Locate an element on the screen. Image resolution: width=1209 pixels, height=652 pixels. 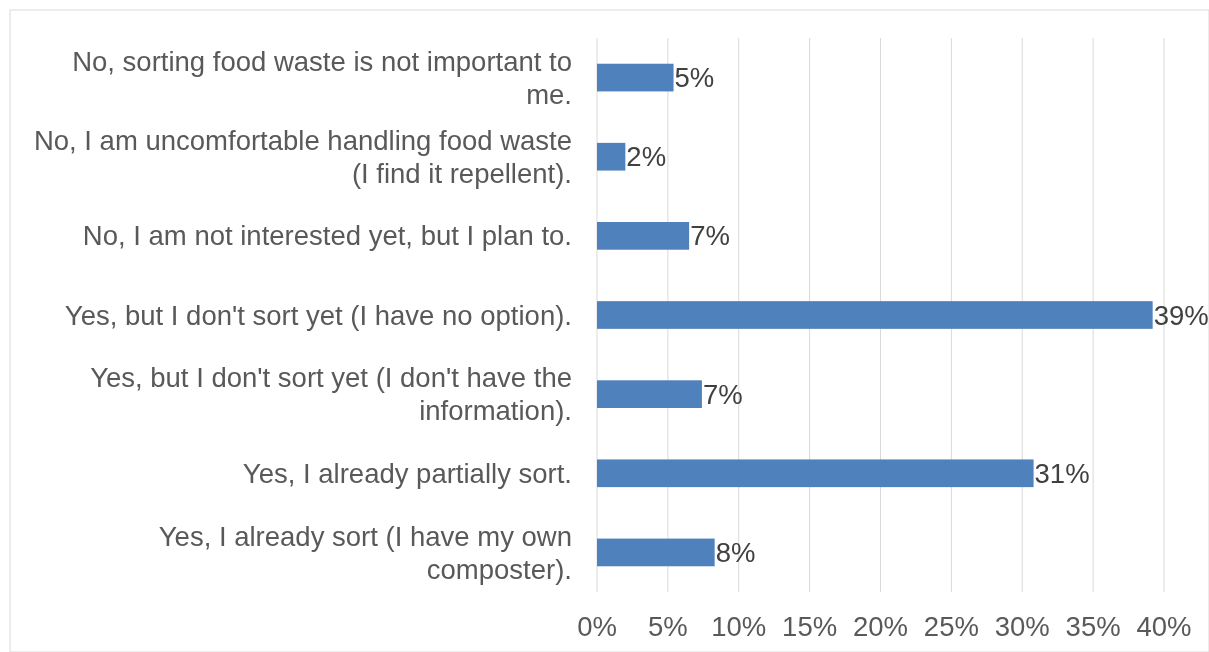
y-tick-label: Yes, but I don't sort yet (I have no option). is located at coordinates (318, 315).